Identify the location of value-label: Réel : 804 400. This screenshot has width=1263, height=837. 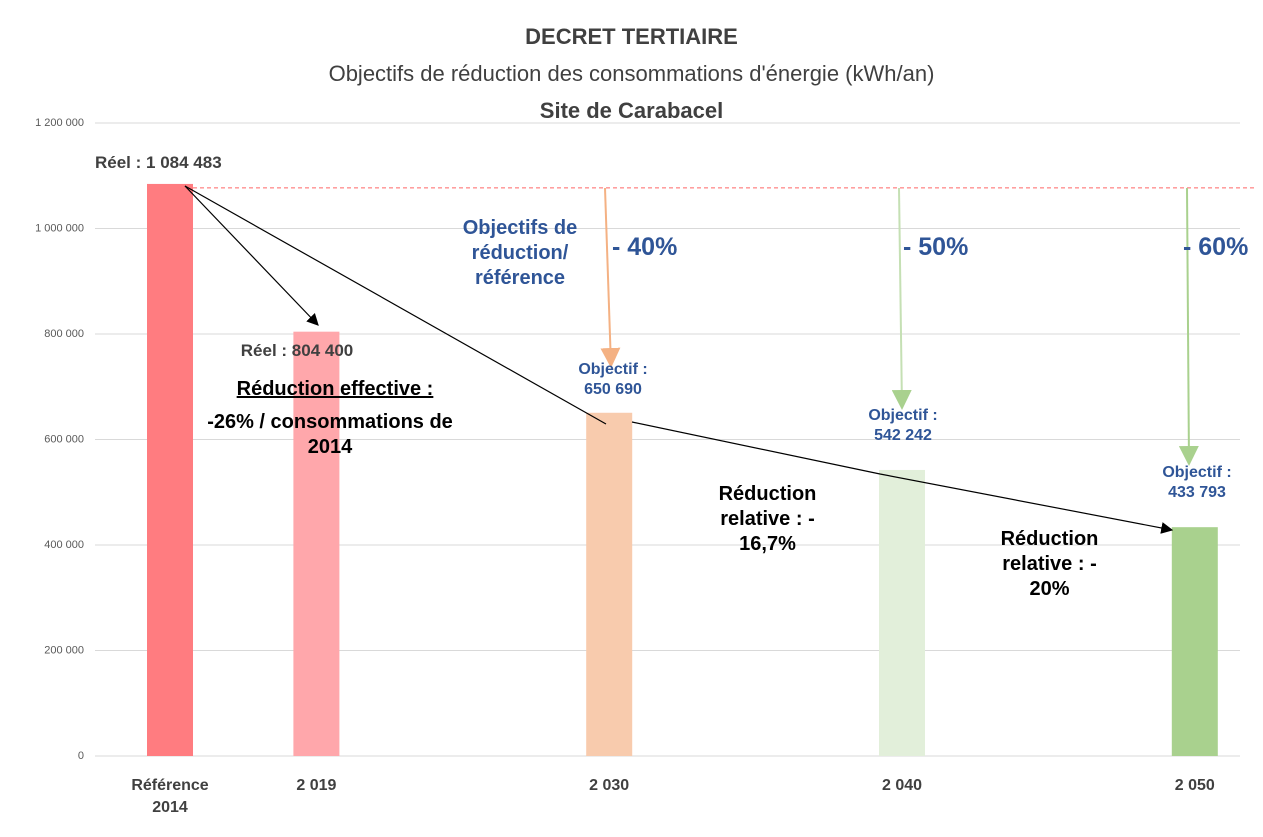
(297, 350).